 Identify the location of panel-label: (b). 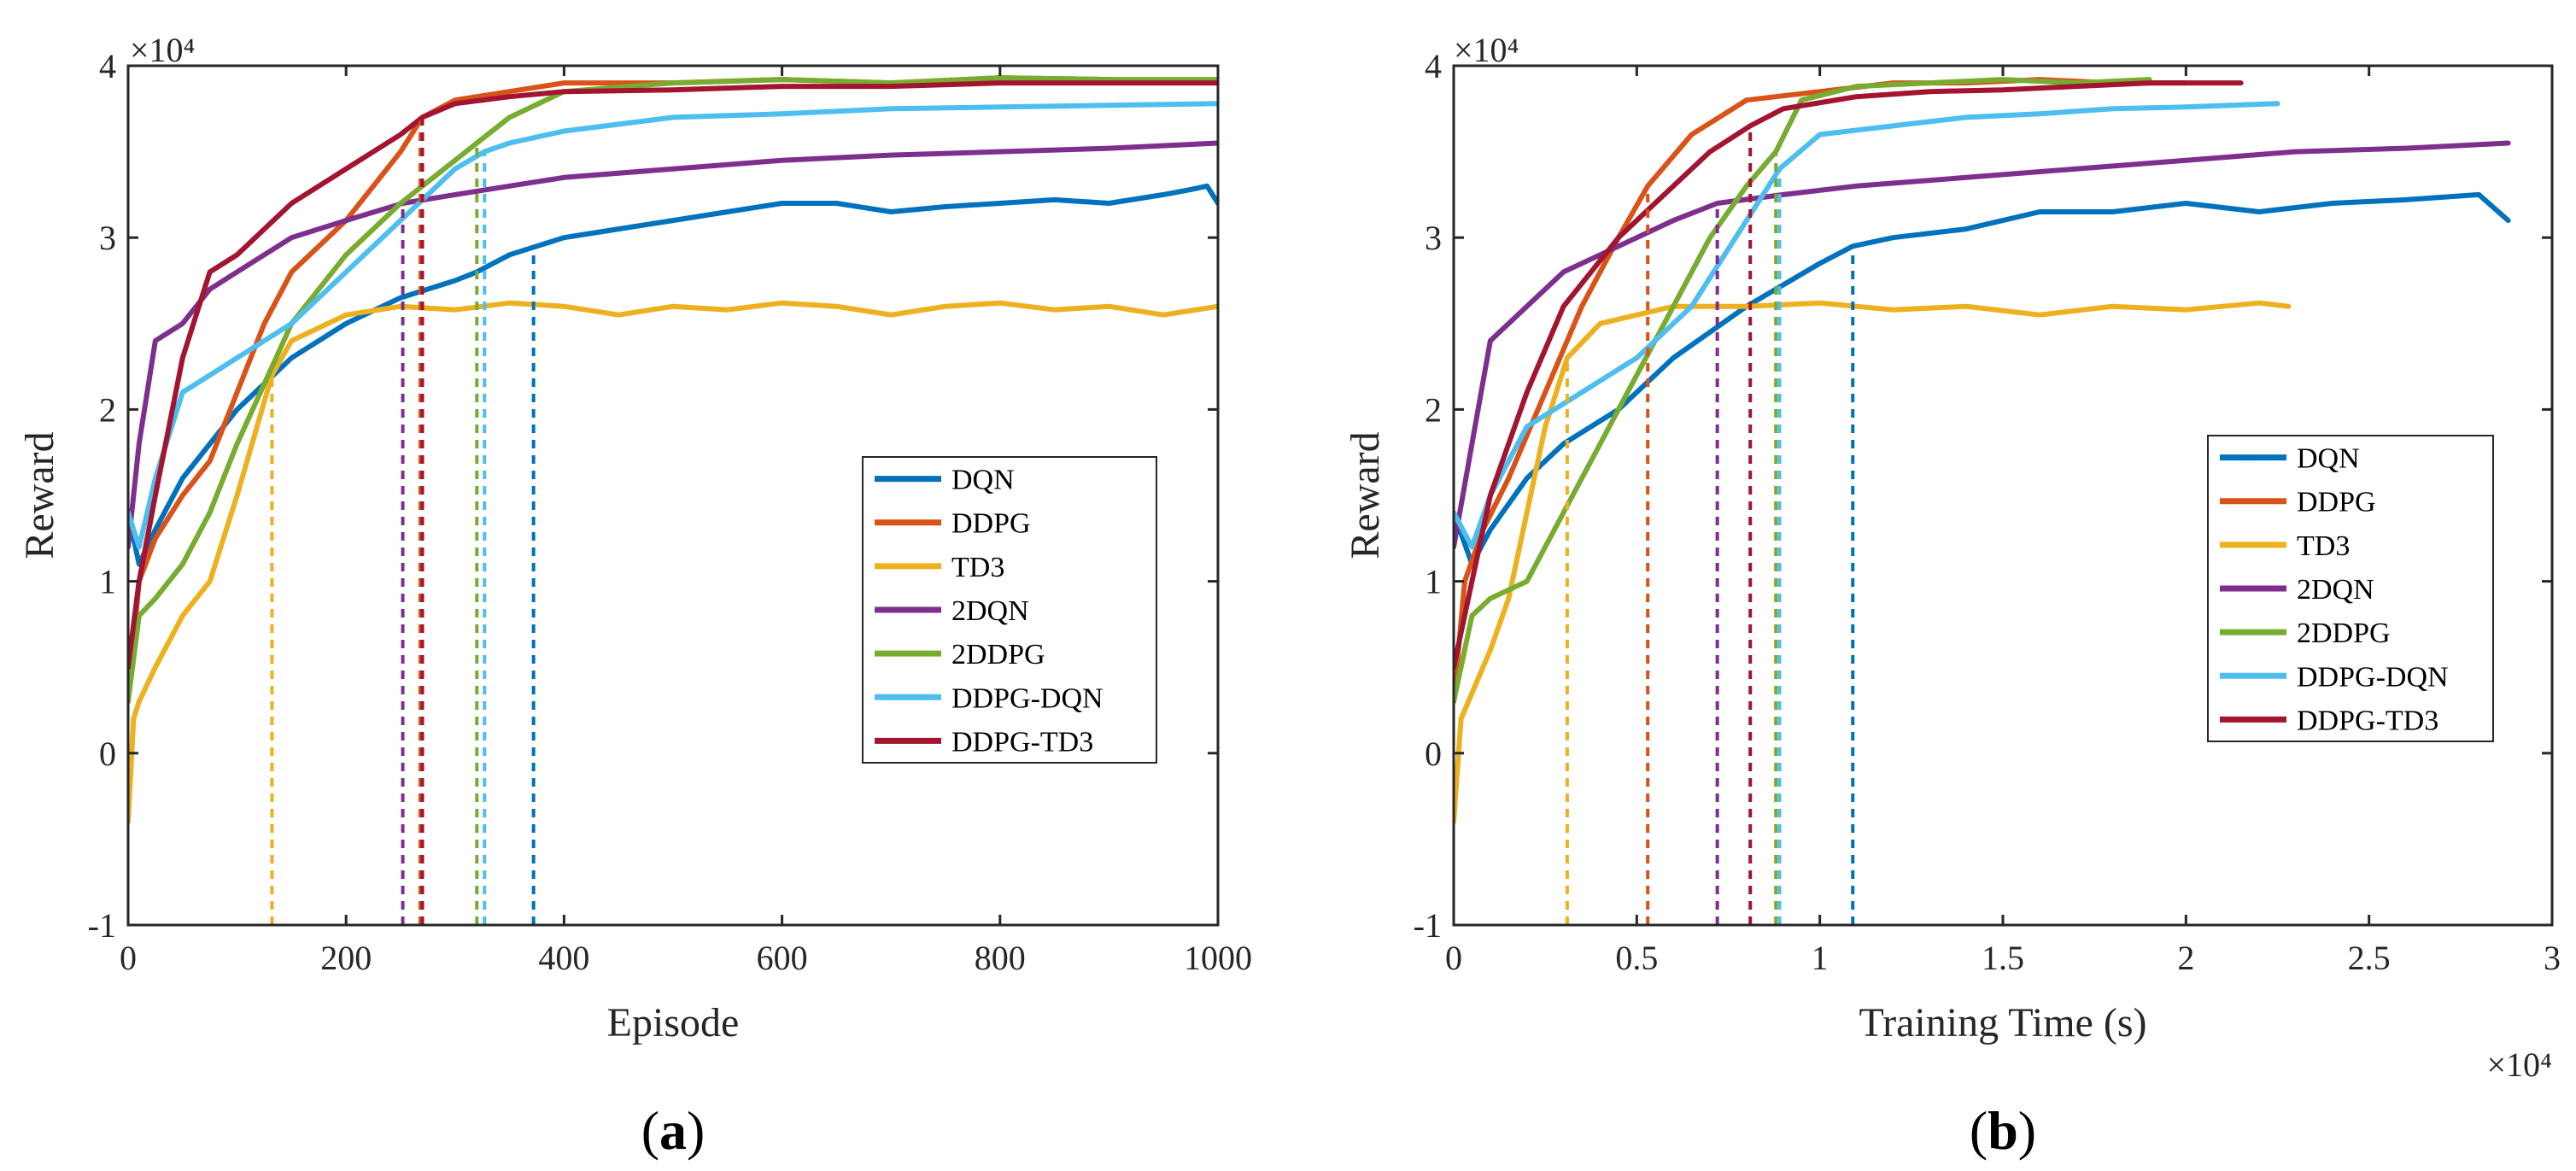
(2003, 1130).